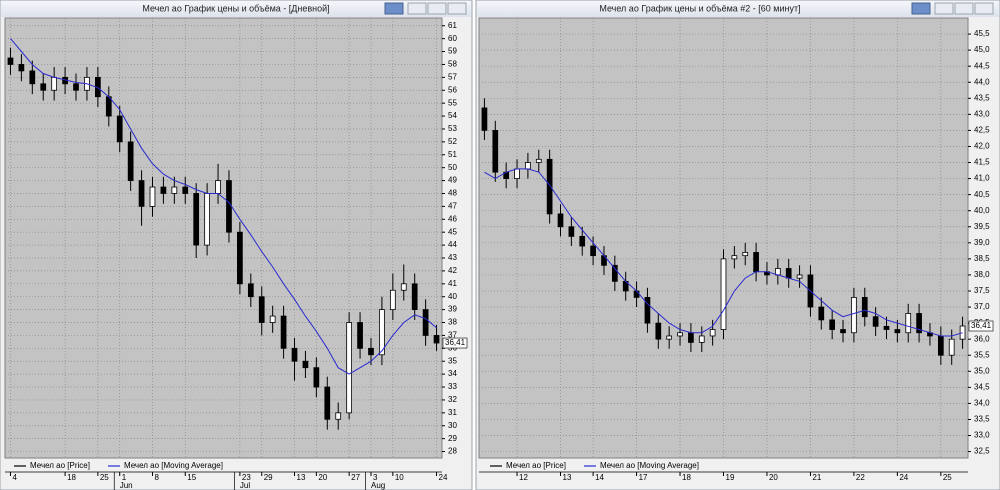 This screenshot has height=490, width=1000. I want to click on y-tick-label: 51, so click(452, 154).